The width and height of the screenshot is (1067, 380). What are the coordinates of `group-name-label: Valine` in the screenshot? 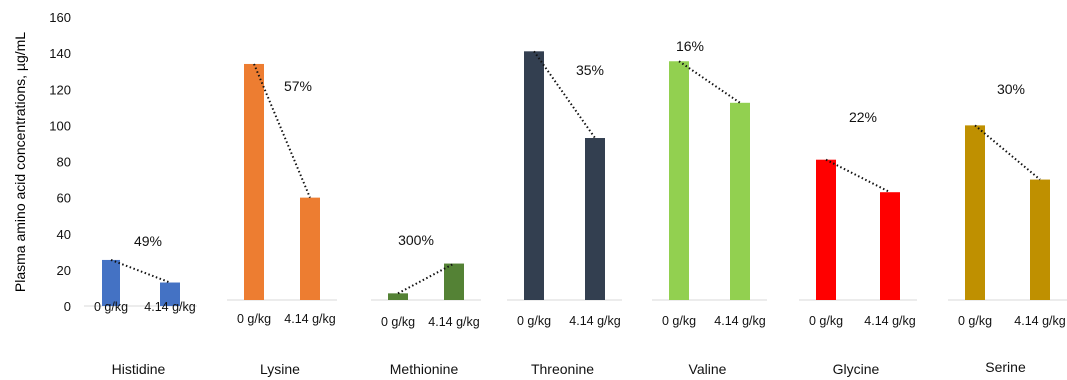 It's located at (708, 369).